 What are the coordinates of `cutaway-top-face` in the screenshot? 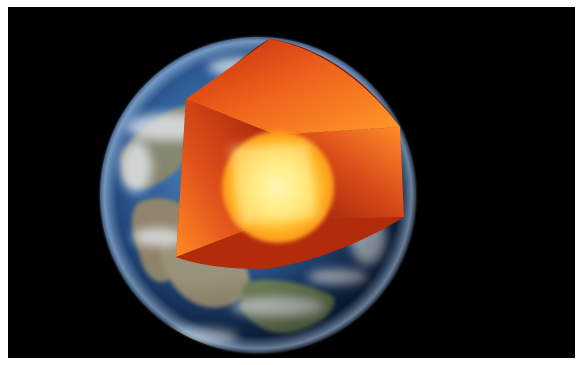 It's located at (293, 87).